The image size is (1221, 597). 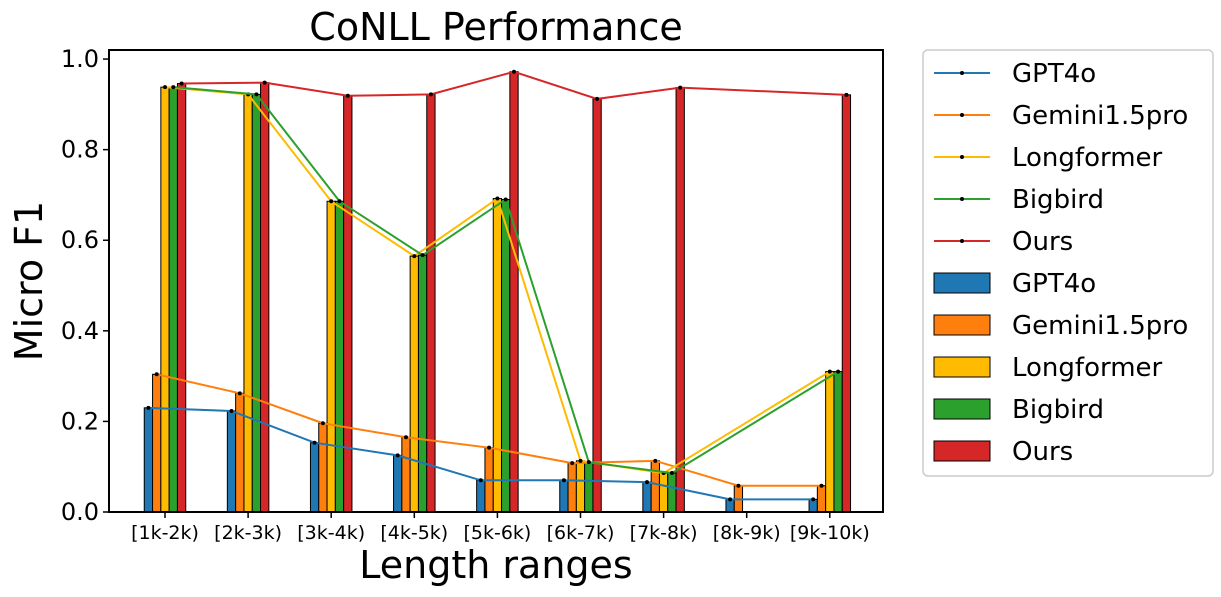 What do you see at coordinates (80, 421) in the screenshot?
I see `y-tick-label: 0.2` at bounding box center [80, 421].